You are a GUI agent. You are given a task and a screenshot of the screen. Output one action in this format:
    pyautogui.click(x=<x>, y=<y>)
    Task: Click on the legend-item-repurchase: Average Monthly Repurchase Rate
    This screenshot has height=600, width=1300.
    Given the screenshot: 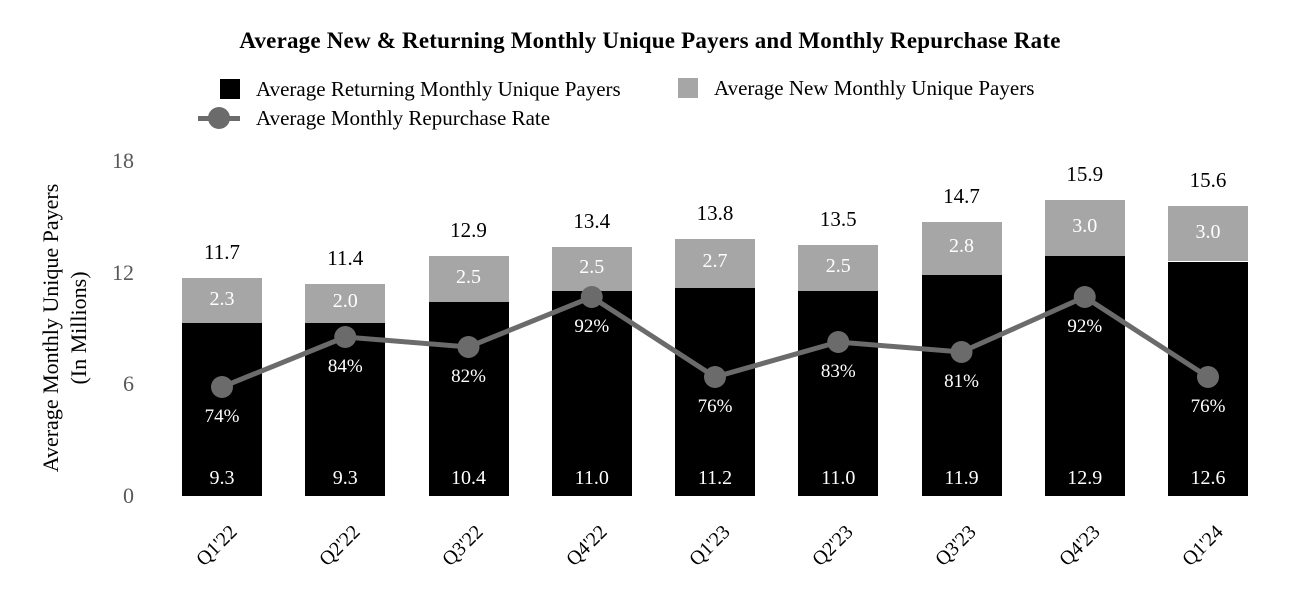 What is the action you would take?
    pyautogui.click(x=374, y=117)
    